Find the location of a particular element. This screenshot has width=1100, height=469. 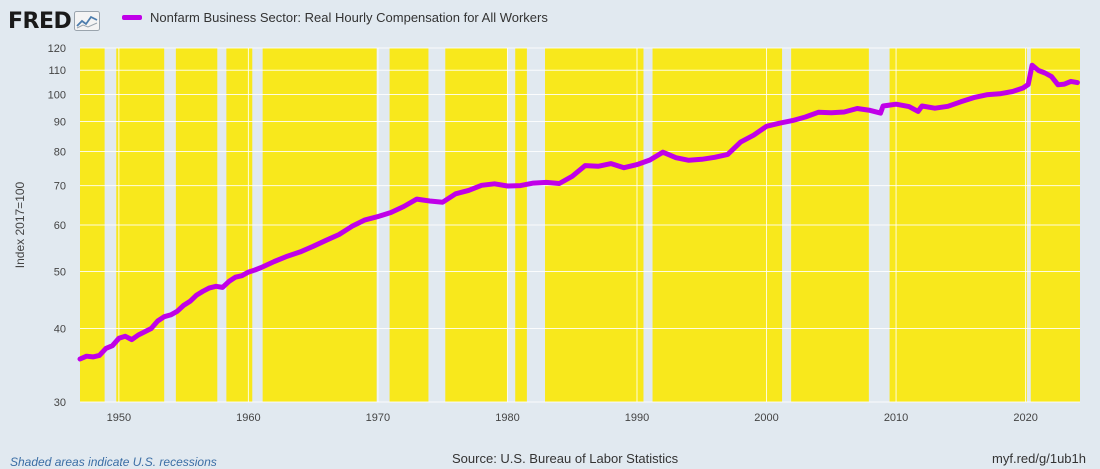

y-tick-label-40: 40 is located at coordinates (60, 330).